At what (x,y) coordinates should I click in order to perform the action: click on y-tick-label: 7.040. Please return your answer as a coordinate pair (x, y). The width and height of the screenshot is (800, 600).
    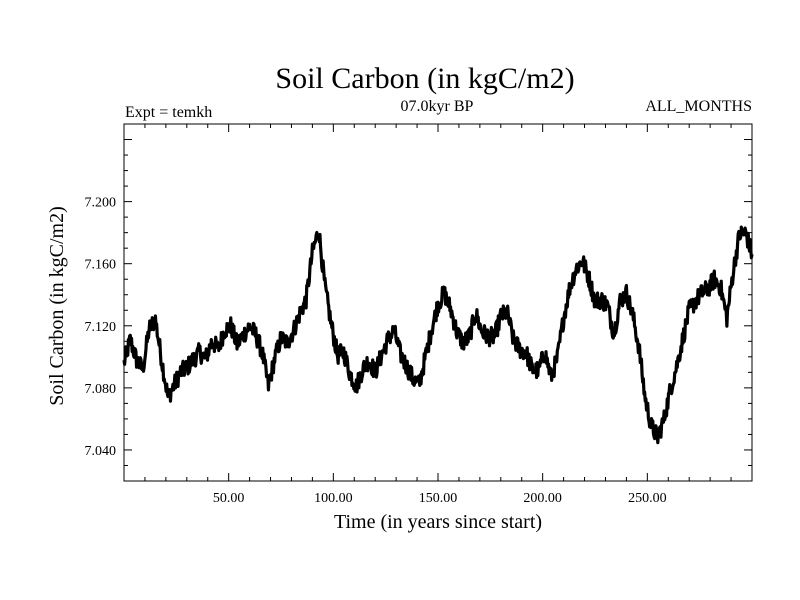
    Looking at the image, I should click on (101, 451).